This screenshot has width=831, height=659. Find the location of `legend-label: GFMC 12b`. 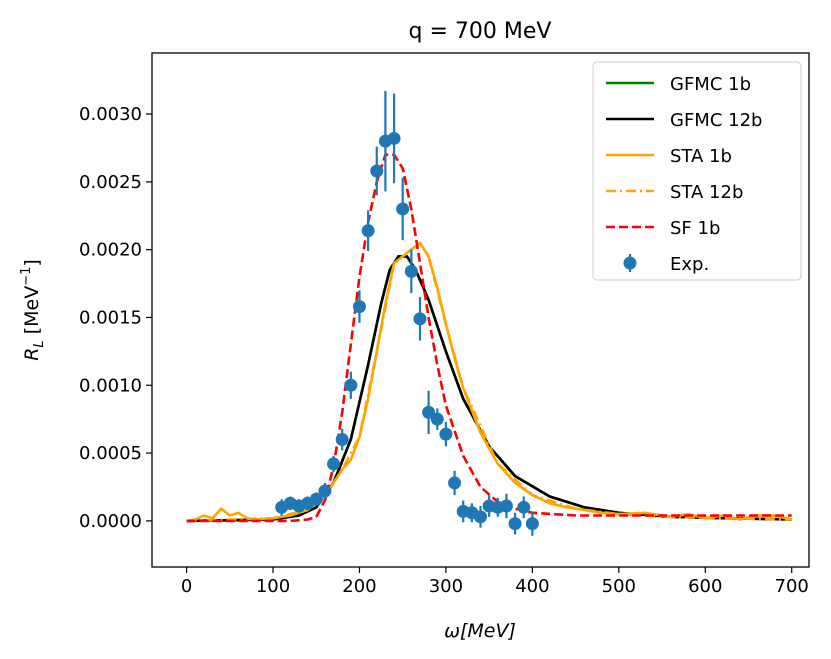

legend-label: GFMC 12b is located at coordinates (716, 120).